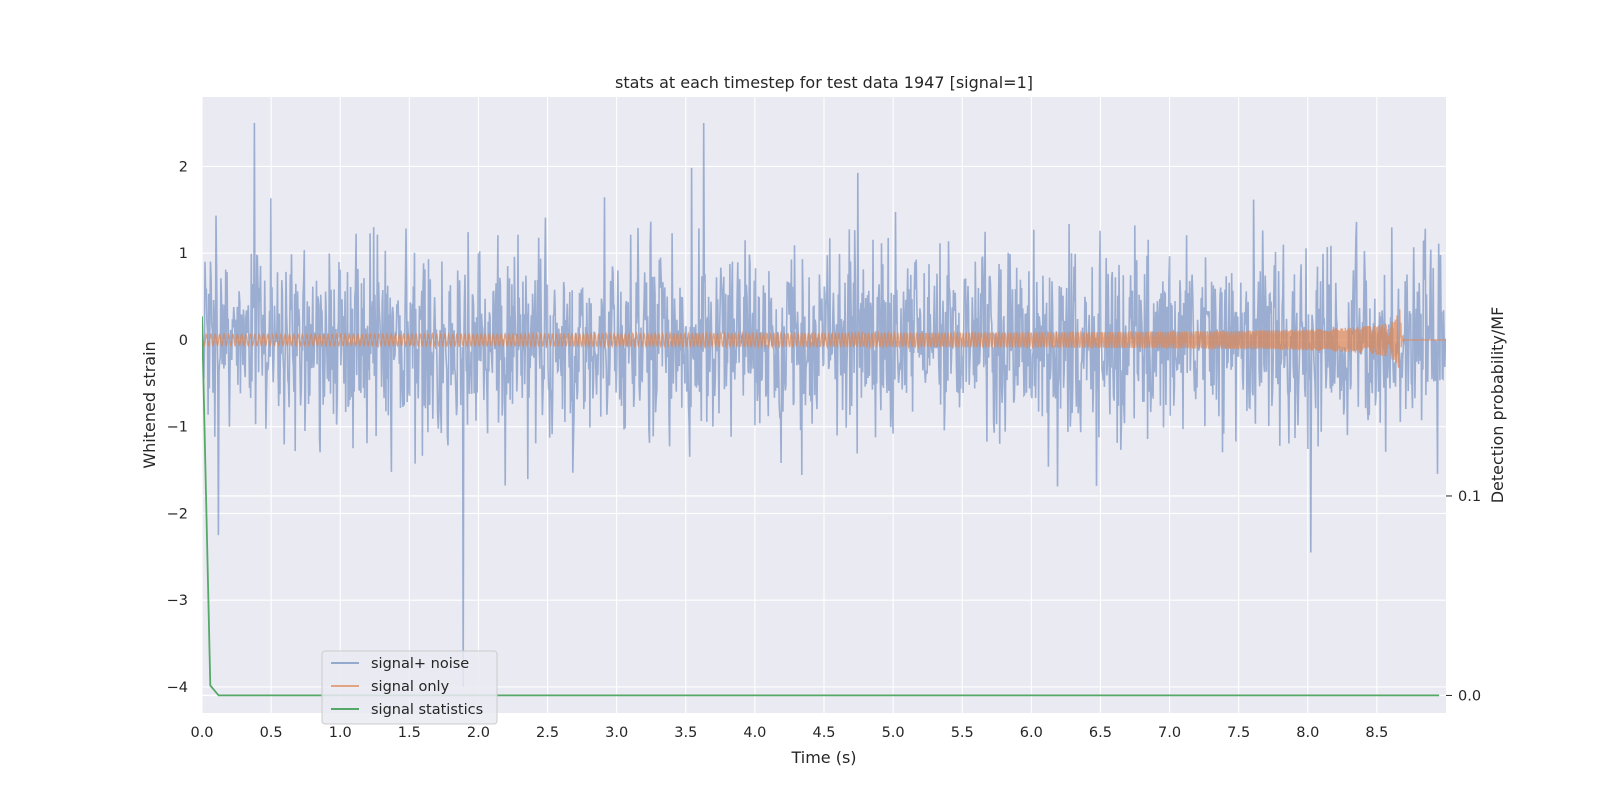 This screenshot has height=800, width=1600. I want to click on legend-label-signal-only: signal only, so click(410, 687).